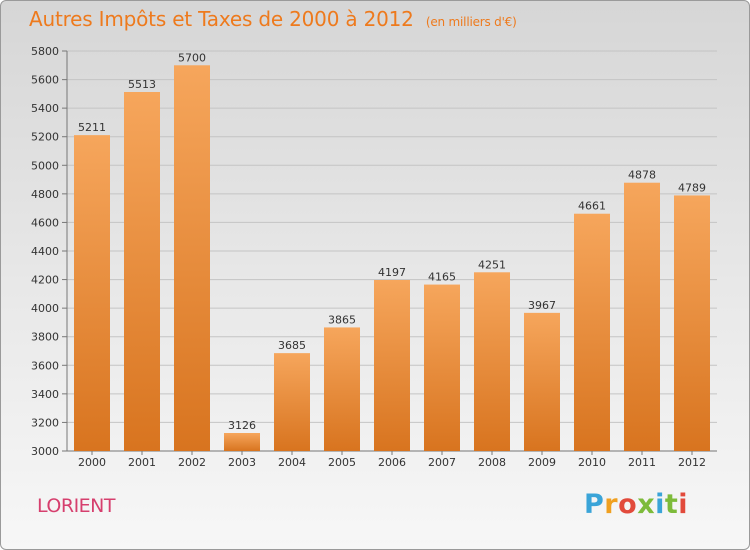  What do you see at coordinates (342, 389) in the screenshot?
I see `bar-2005` at bounding box center [342, 389].